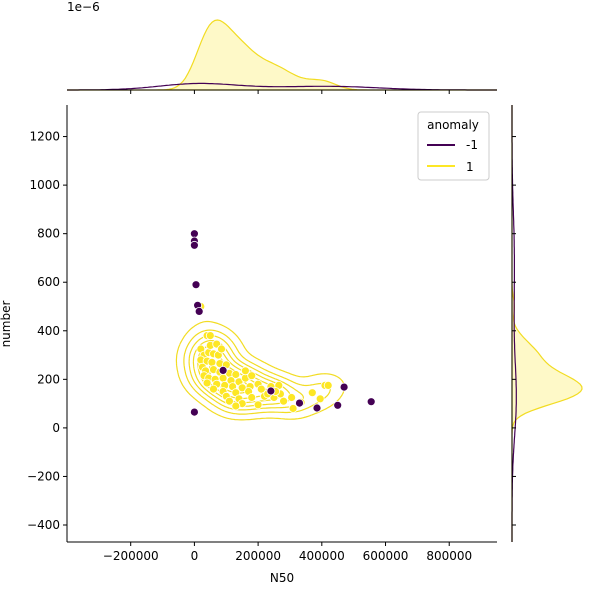 This screenshot has width=600, height=600. Describe the element at coordinates (322, 556) in the screenshot. I see `x-tick-label: 400000` at that location.